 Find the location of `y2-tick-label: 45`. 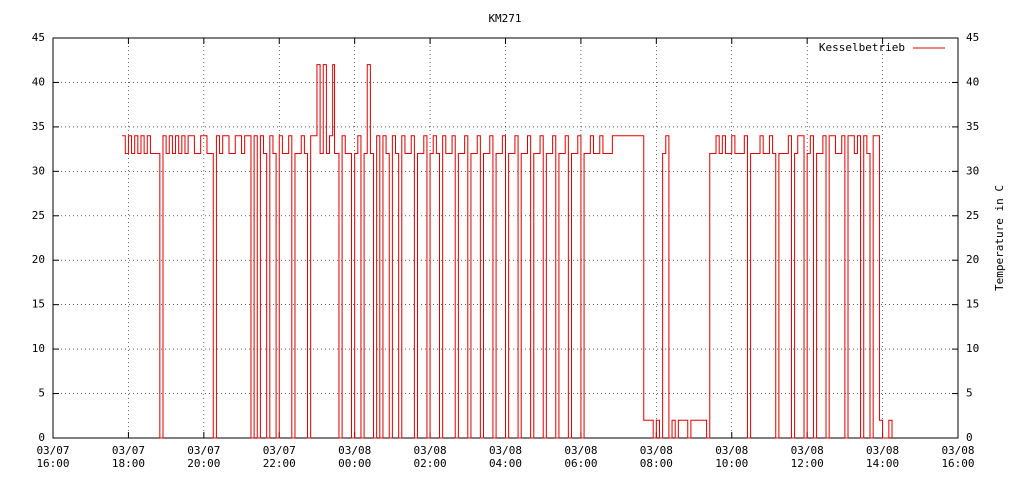

y2-tick-label: 45 is located at coordinates (972, 37).